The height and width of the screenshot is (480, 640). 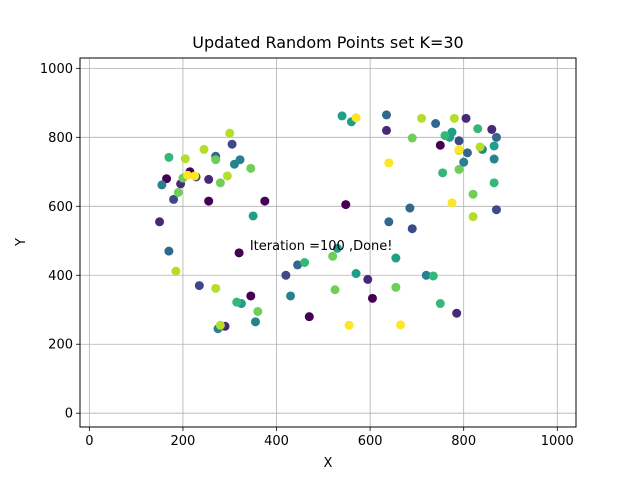 I want to click on x-tick-label: 600, so click(x=370, y=441).